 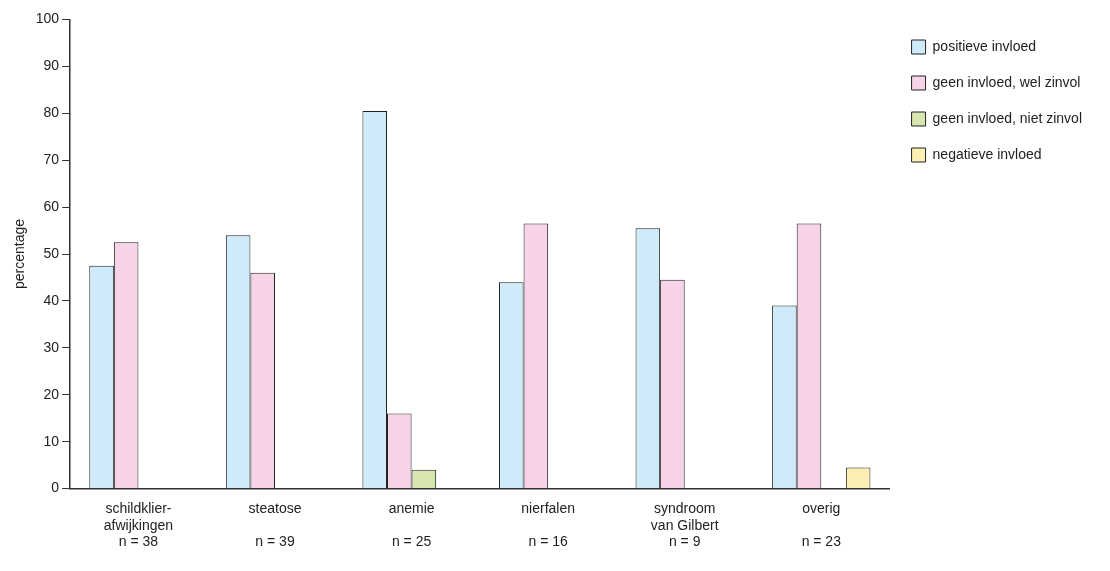 What do you see at coordinates (51, 440) in the screenshot?
I see `y-tick-label: 10` at bounding box center [51, 440].